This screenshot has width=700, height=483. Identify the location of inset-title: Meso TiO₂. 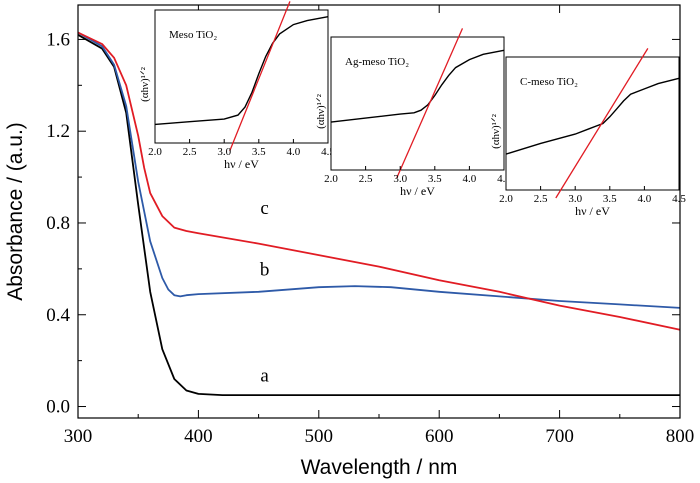
(193, 35).